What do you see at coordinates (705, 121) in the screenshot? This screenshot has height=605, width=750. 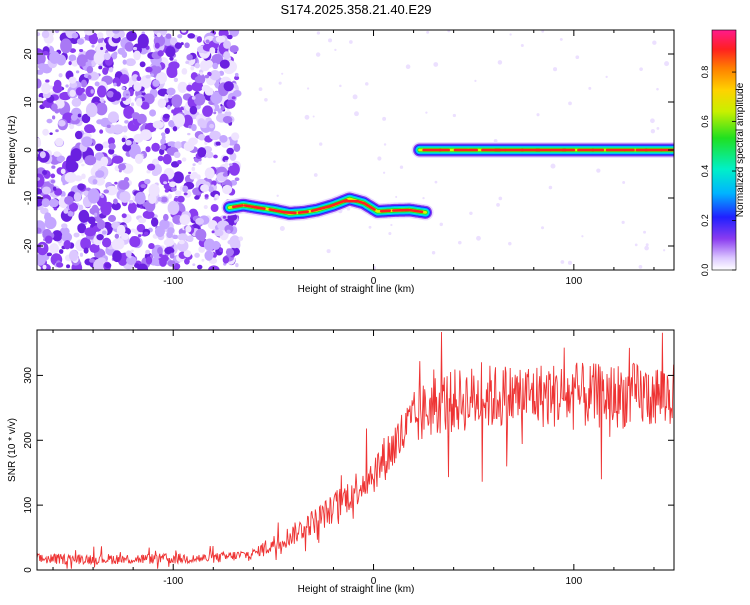 I see `colorbar-tick-label: 0.6` at bounding box center [705, 121].